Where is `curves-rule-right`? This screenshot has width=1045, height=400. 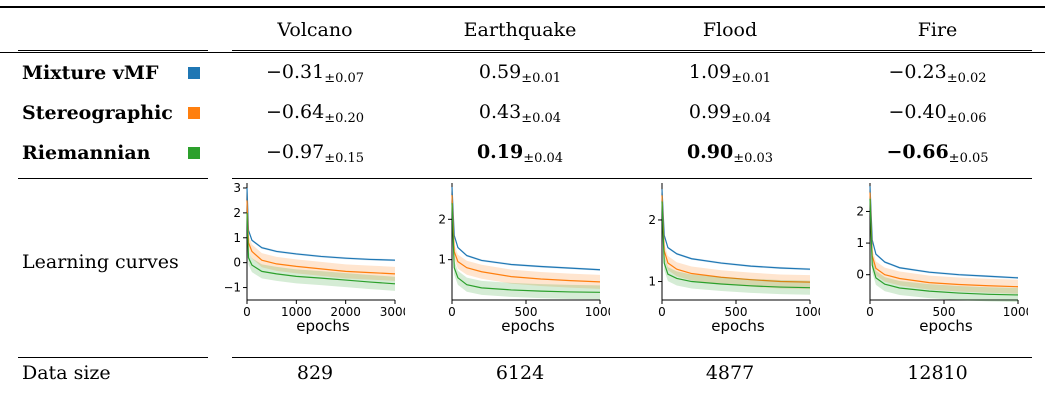
curves-rule-right is located at coordinates (632, 178).